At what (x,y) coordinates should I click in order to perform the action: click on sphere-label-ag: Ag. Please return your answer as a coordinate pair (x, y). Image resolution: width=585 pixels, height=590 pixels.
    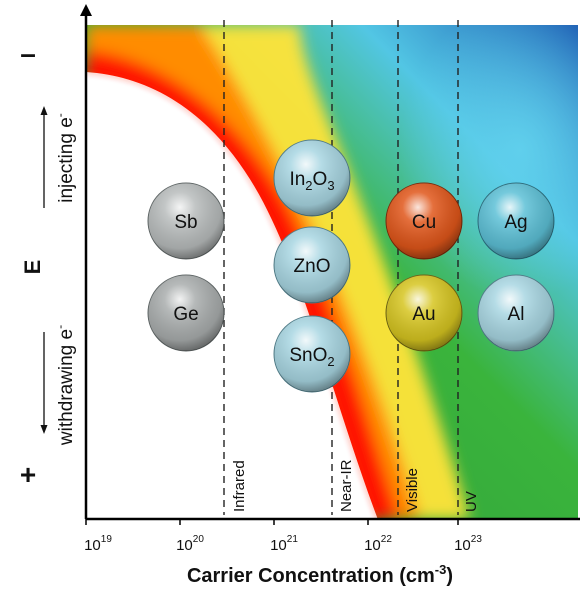
    Looking at the image, I should click on (515, 222).